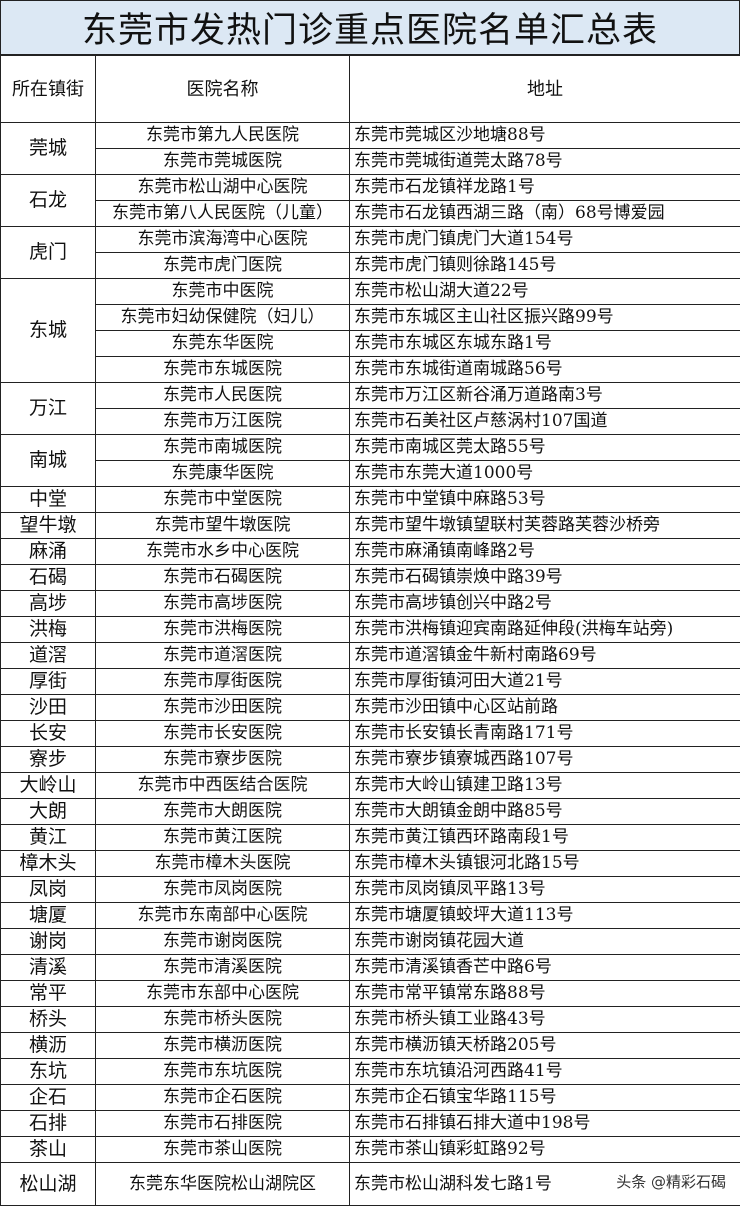  Describe the element at coordinates (544, 629) in the screenshot. I see `address-cell: 东莞市洪梅镇迎宾南路延伸段(洪梅车站旁)` at that location.